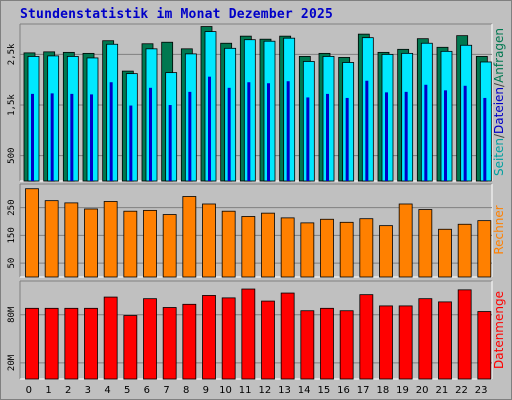 This screenshot has width=512, height=400. Describe the element at coordinates (499, 55) in the screenshot. I see `legend-part-0-4: Anfragen` at that location.